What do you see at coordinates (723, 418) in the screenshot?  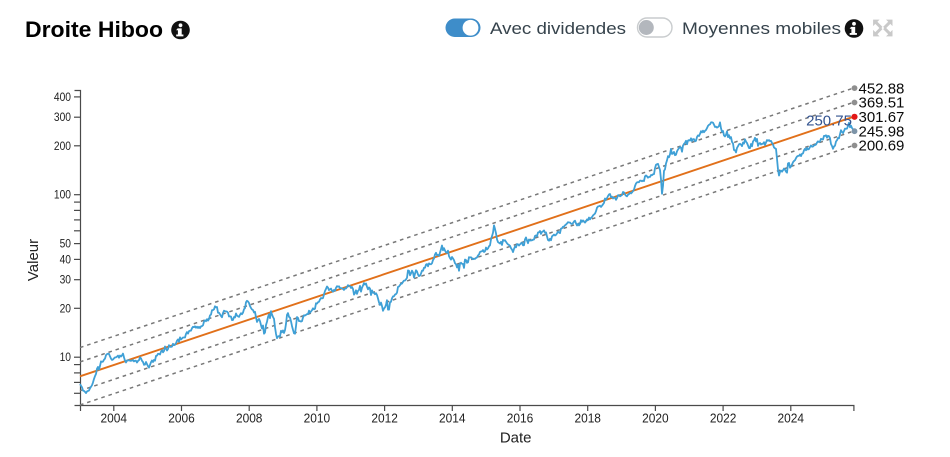 I see `svg-text: 2022` at bounding box center [723, 418].